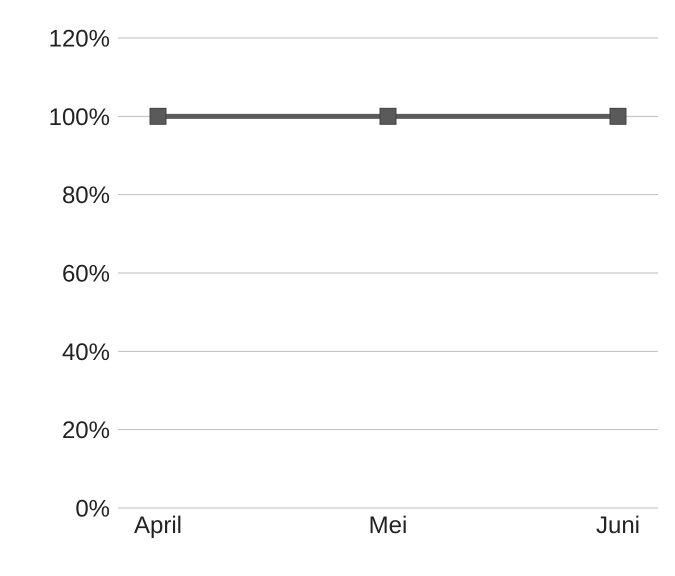 This screenshot has height=576, width=675. Describe the element at coordinates (86, 430) in the screenshot. I see `y-tick-label: 20%` at that location.